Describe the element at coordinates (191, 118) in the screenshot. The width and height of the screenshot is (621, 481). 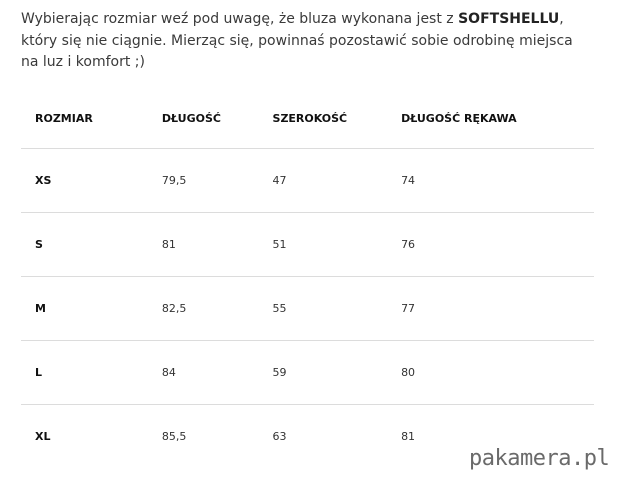
I see `header-length: DŁUGOŚĆ` at that location.